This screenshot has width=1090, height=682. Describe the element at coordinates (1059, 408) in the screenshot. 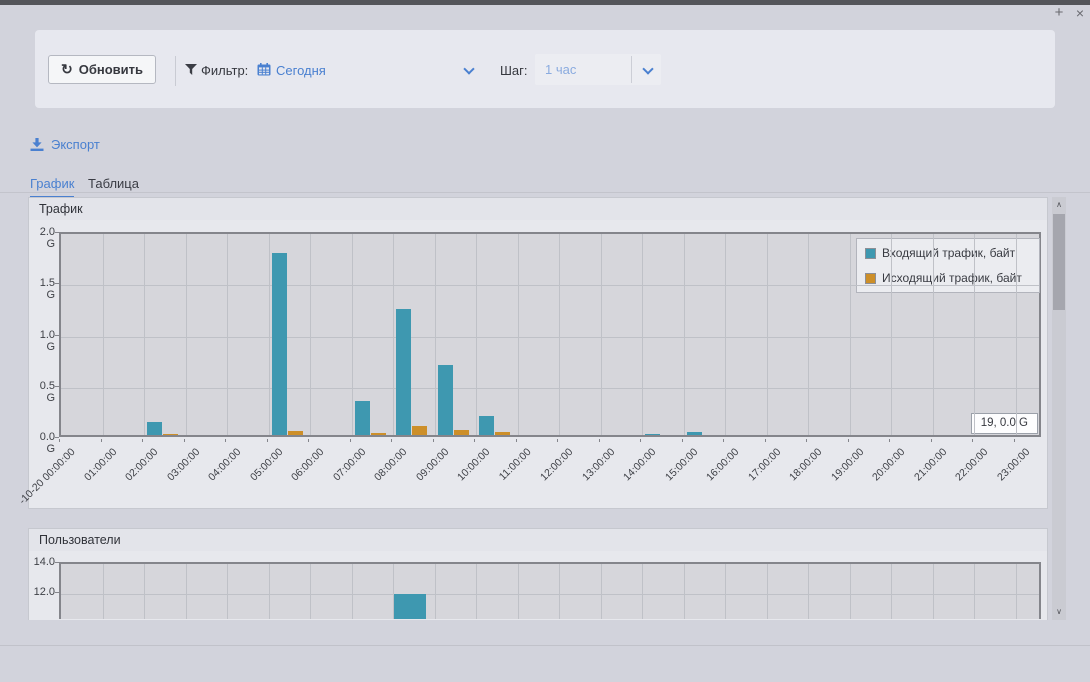

I see `vertical-scrollbar: ∧ ∨` at that location.